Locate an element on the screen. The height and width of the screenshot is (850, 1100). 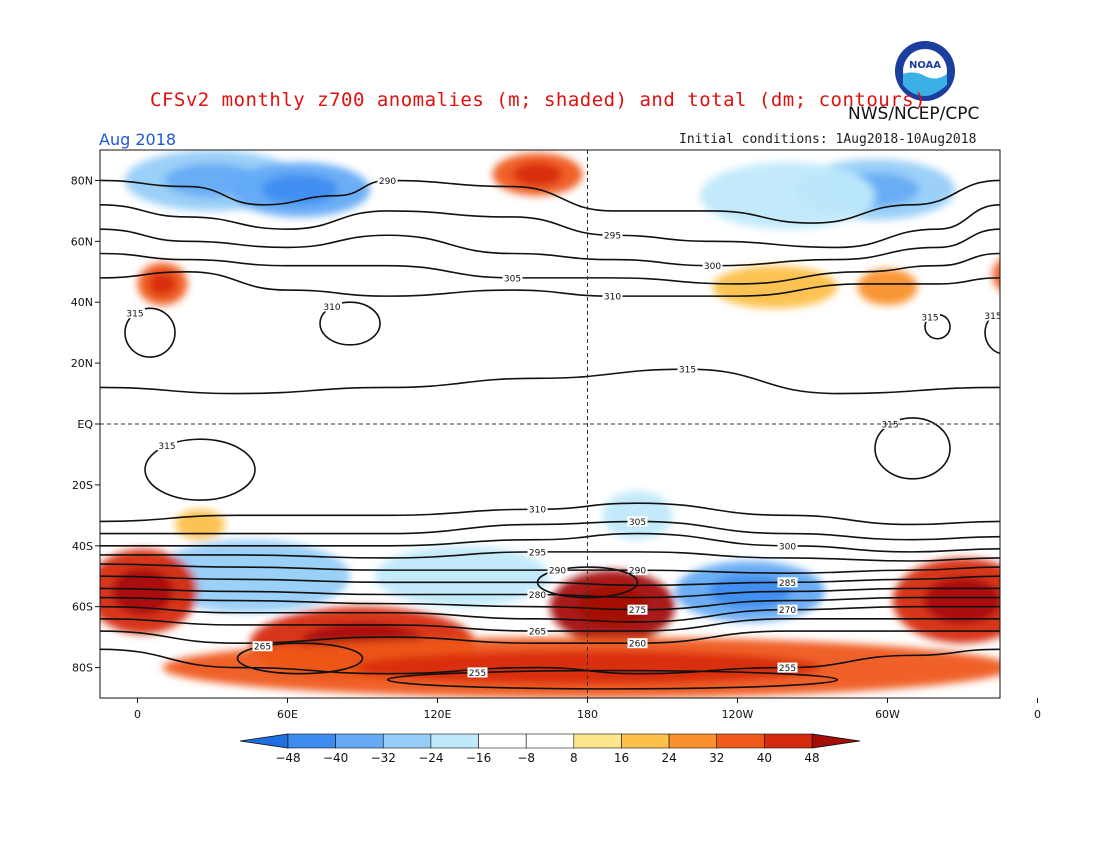
colorbar-tick-label: −24 is located at coordinates (430, 758).